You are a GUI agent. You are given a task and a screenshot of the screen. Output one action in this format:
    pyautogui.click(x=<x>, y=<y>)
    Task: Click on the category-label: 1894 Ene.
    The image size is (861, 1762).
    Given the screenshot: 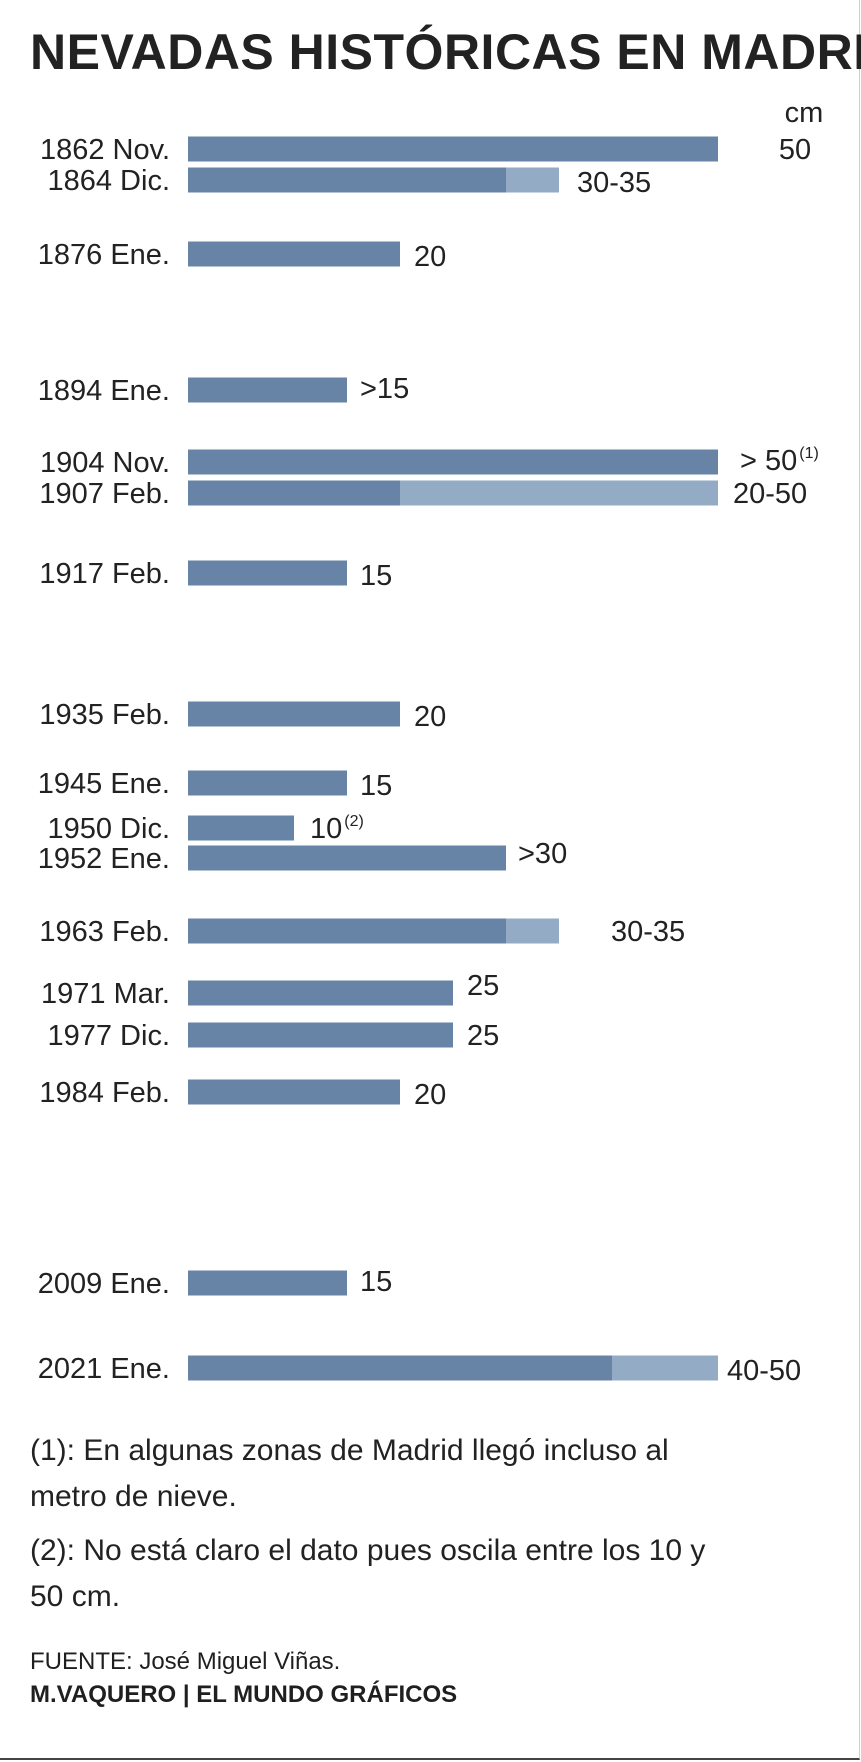 What is the action you would take?
    pyautogui.click(x=104, y=391)
    